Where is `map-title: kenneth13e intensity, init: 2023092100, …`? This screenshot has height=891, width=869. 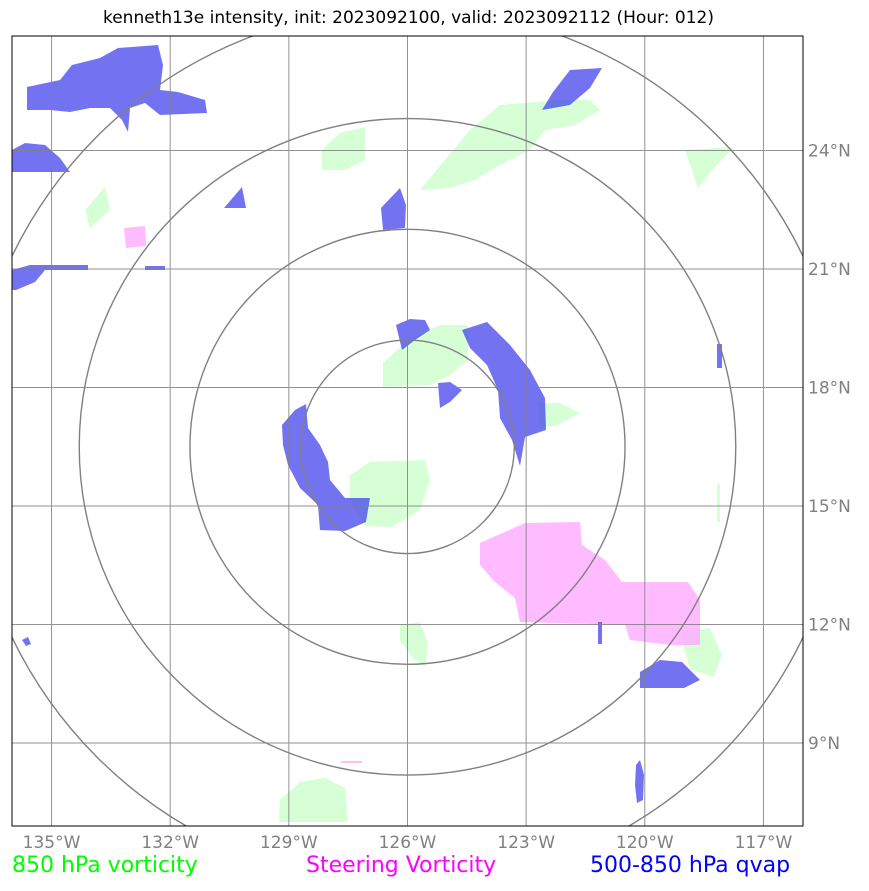 map-title: kenneth13e intensity, init: 2023092100, … is located at coordinates (408, 18).